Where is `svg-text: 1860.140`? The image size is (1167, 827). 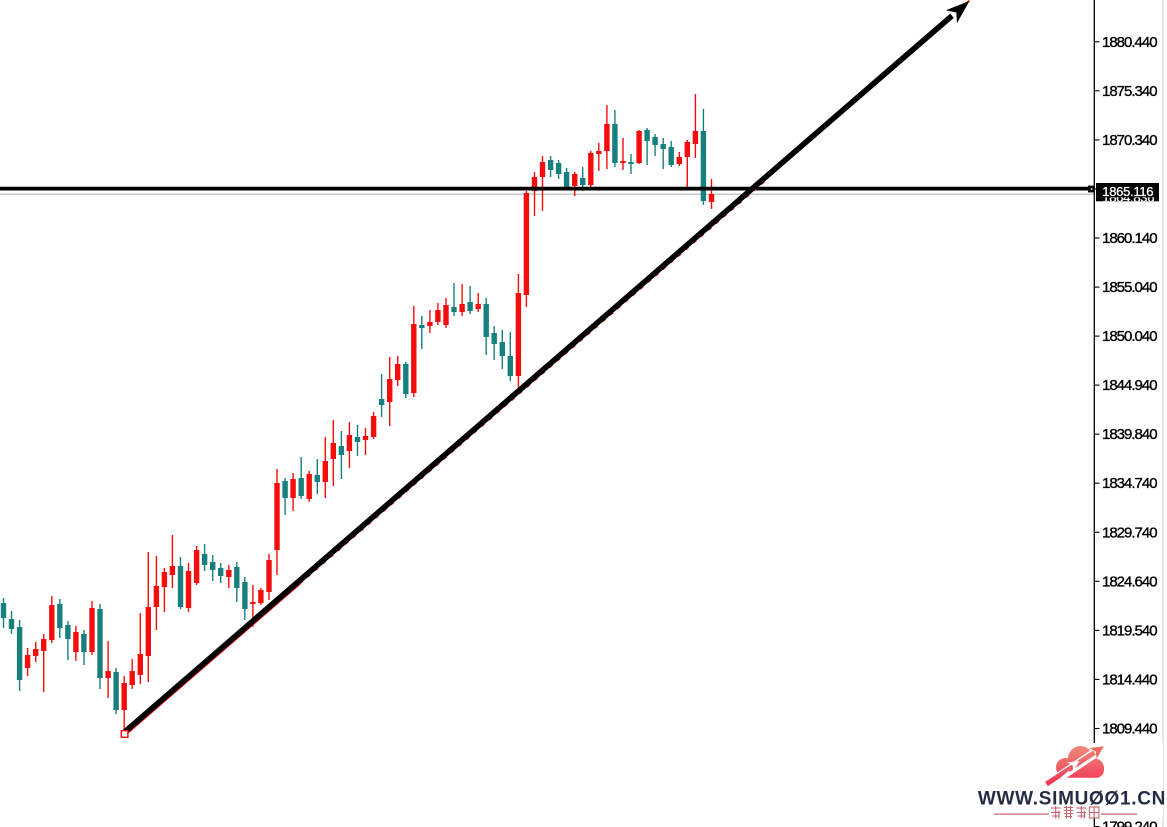 svg-text: 1860.140 is located at coordinates (1129, 238).